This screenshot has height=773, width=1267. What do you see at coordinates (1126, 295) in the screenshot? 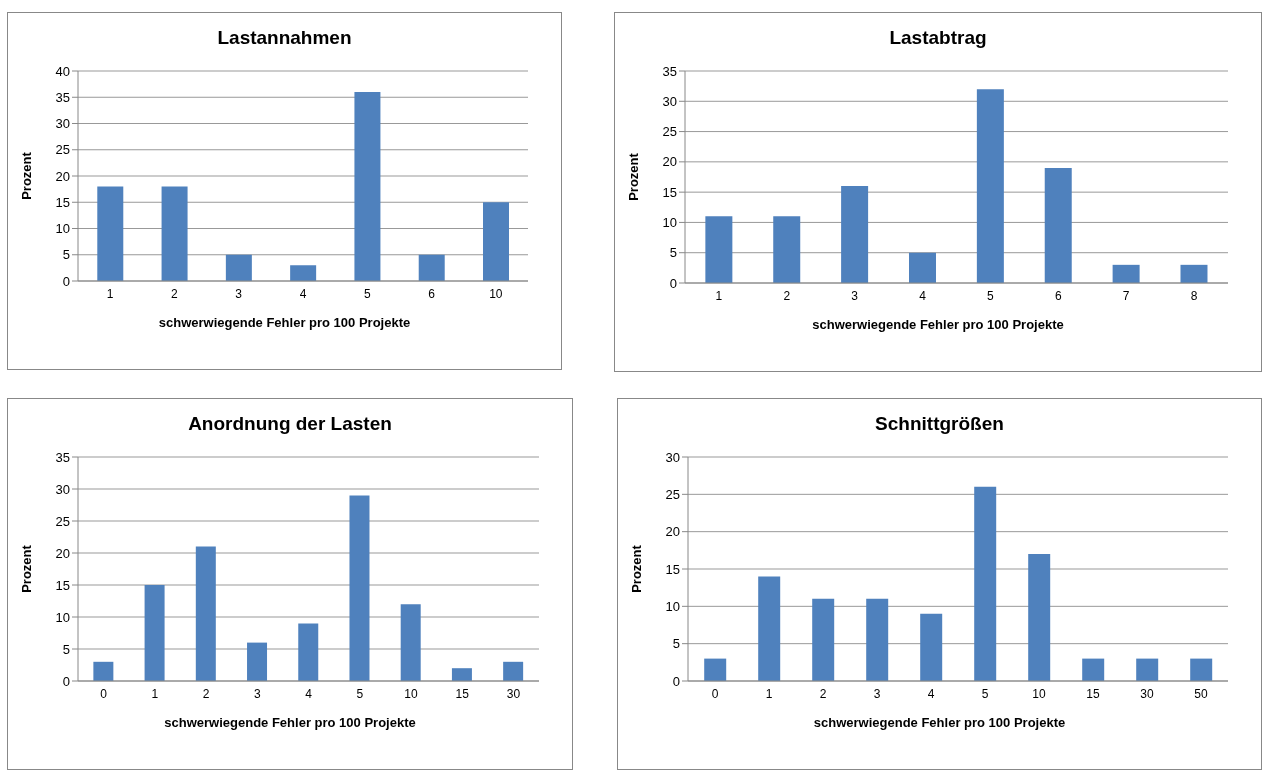
I see `x-tick-label: 7` at bounding box center [1126, 295].